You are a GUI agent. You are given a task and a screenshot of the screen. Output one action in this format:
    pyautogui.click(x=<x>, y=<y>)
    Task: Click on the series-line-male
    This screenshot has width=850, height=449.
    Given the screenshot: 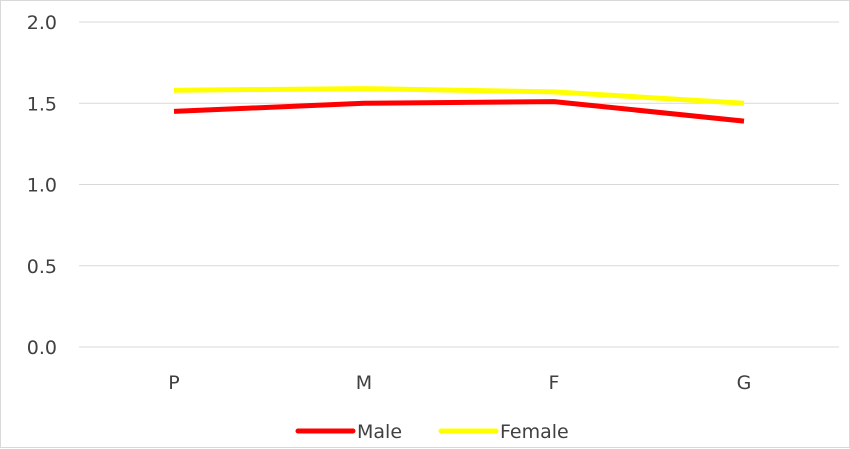 What is the action you would take?
    pyautogui.click(x=459, y=111)
    